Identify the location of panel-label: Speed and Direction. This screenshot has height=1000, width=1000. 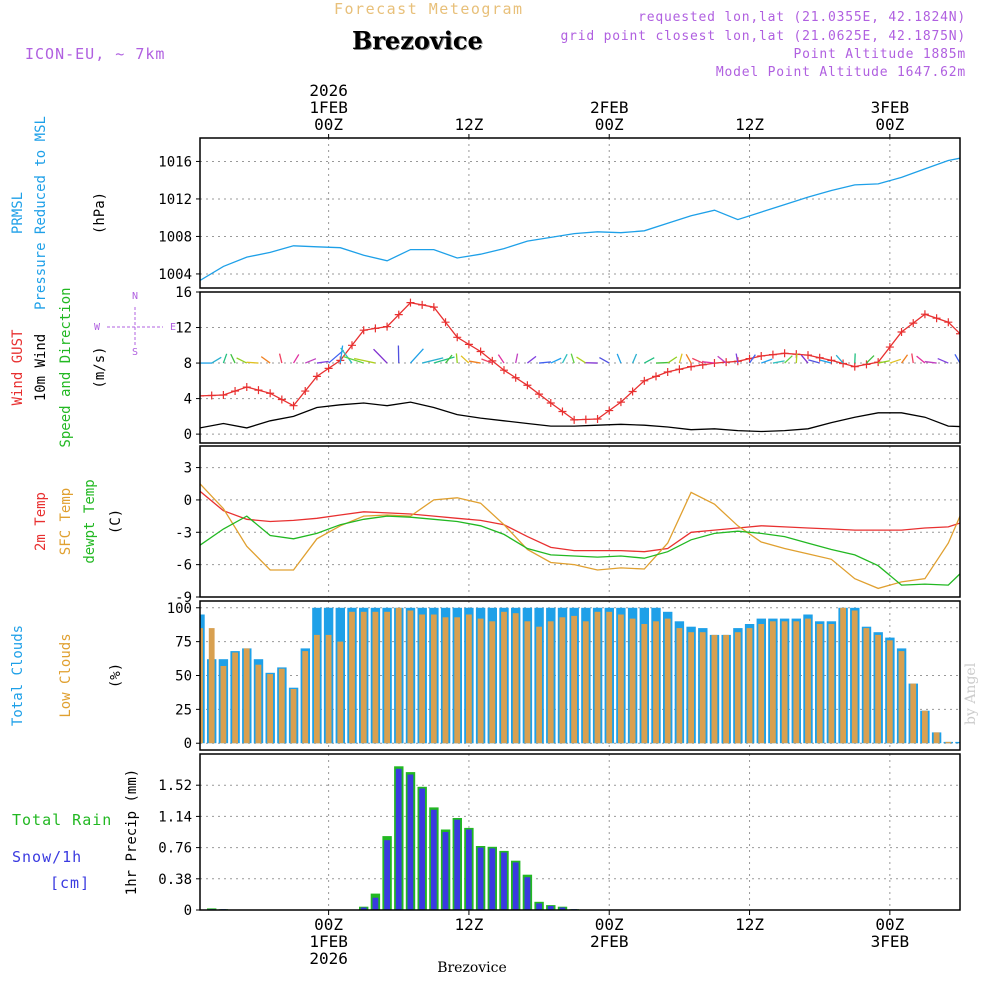
(66, 367).